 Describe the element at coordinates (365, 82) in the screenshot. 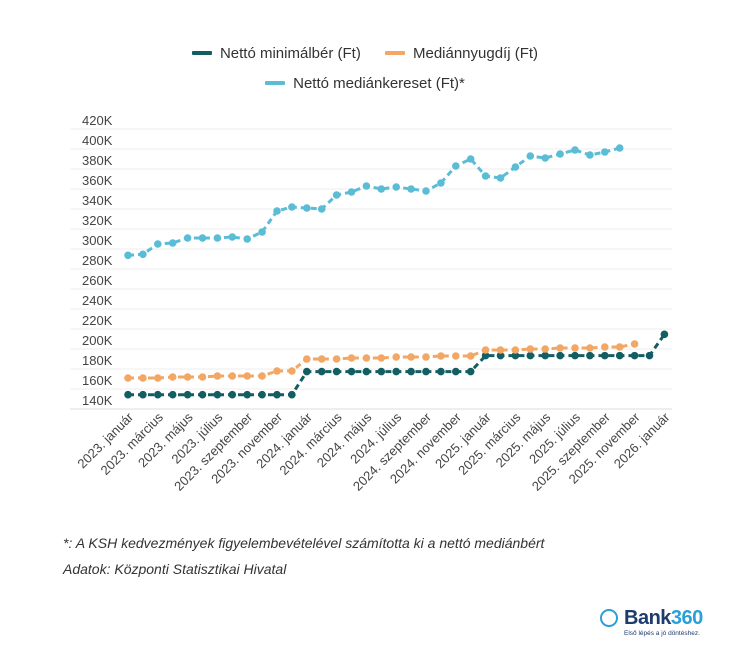

I see `legend-row-2: Nettó mediánkereset (Ft)*` at that location.